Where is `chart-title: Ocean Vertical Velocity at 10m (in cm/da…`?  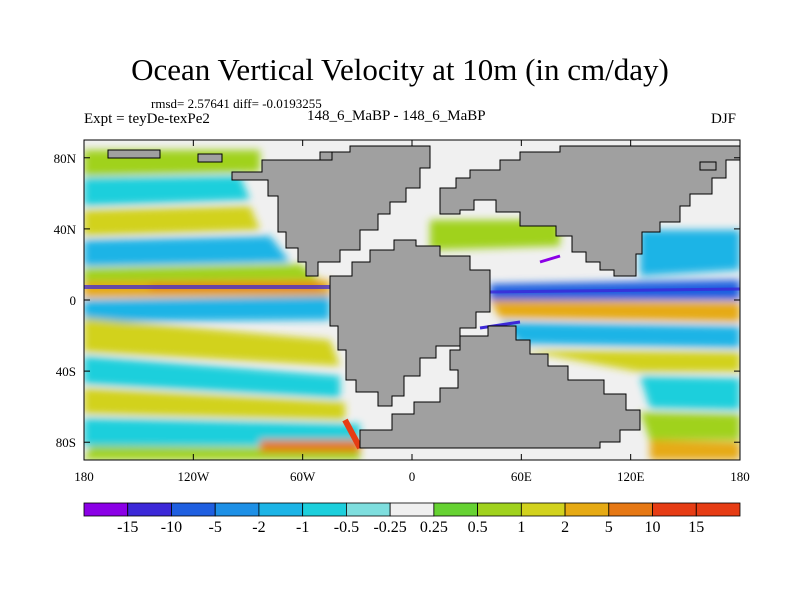 chart-title: Ocean Vertical Velocity at 10m (in cm/da… is located at coordinates (400, 69).